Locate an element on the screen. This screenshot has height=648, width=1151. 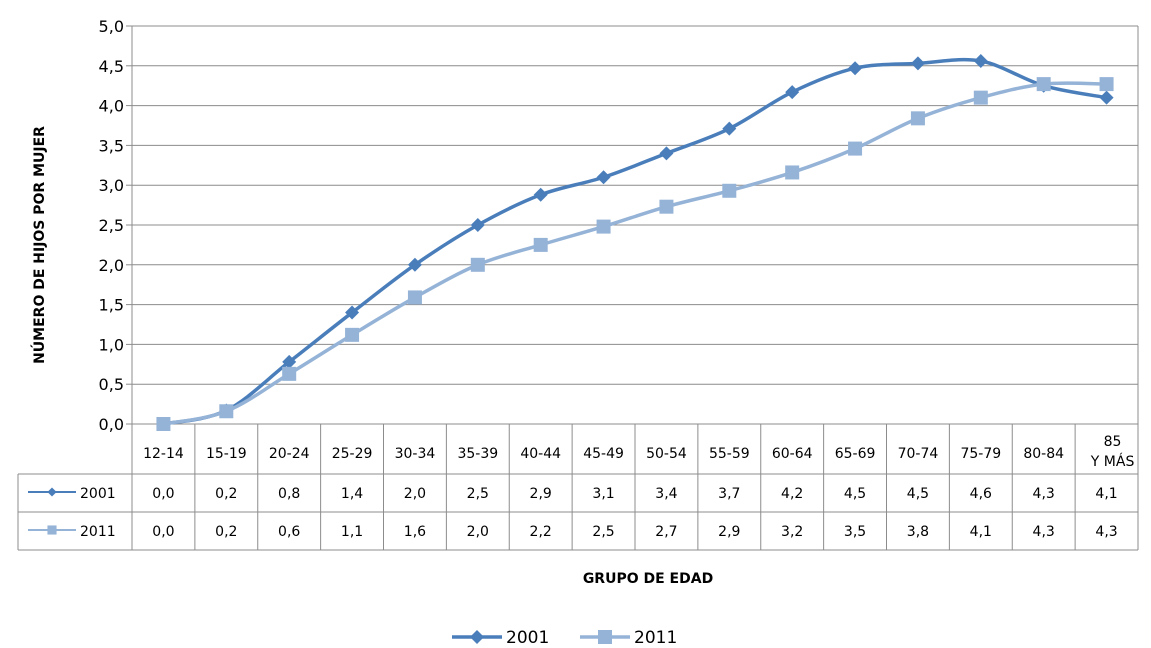
y-tick-label: 4,5 is located at coordinates (111, 66).